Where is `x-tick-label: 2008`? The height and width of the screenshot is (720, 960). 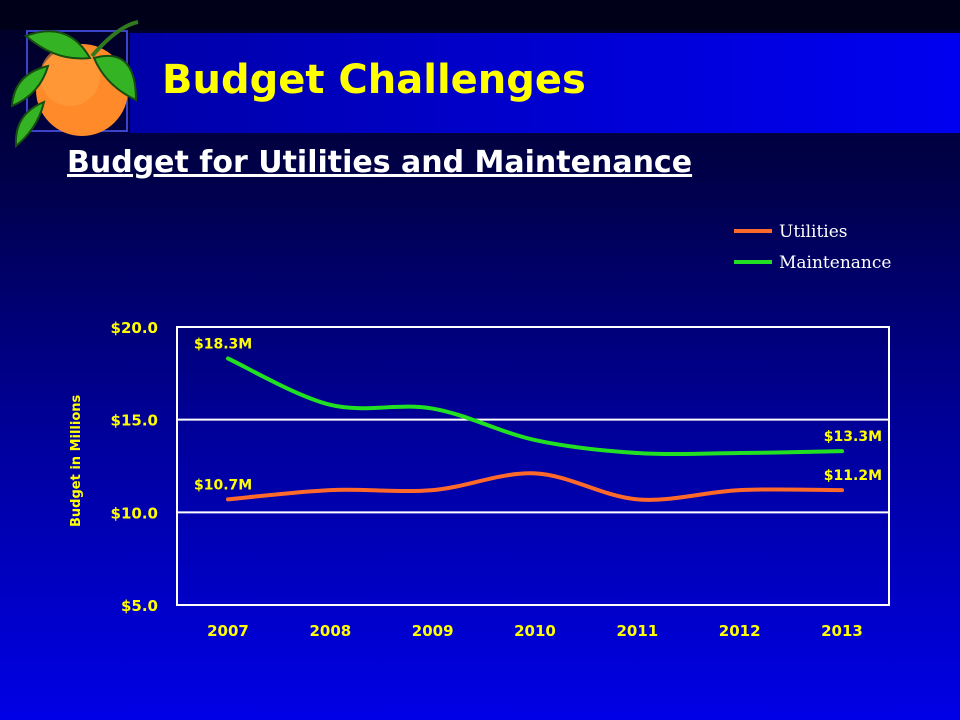
x-tick-label: 2008 is located at coordinates (330, 631).